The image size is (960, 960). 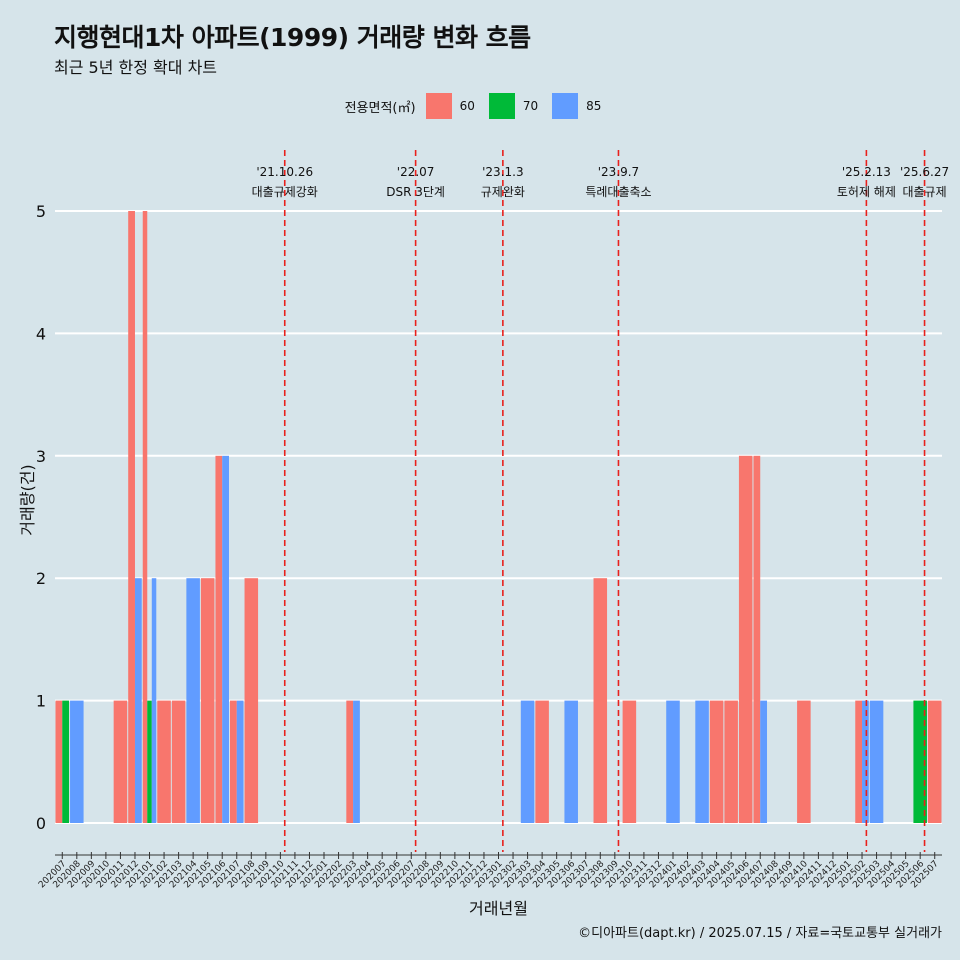 I want to click on event-date-label: '23.9.7, so click(x=618, y=172).